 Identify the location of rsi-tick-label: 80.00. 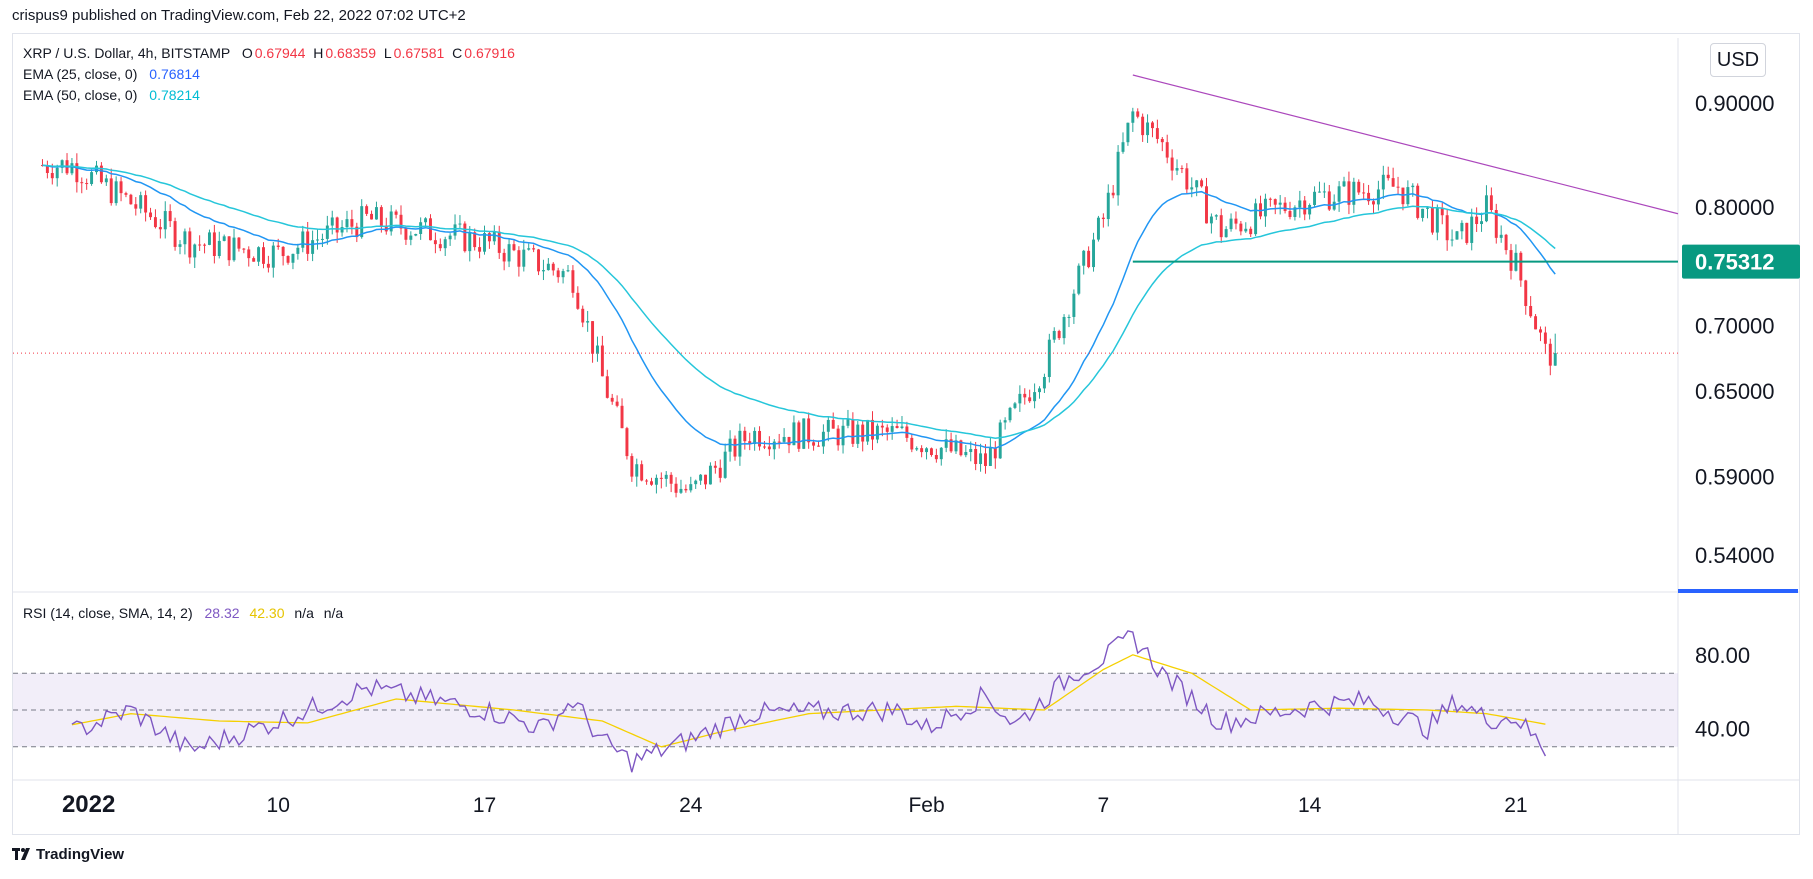
(1722, 655).